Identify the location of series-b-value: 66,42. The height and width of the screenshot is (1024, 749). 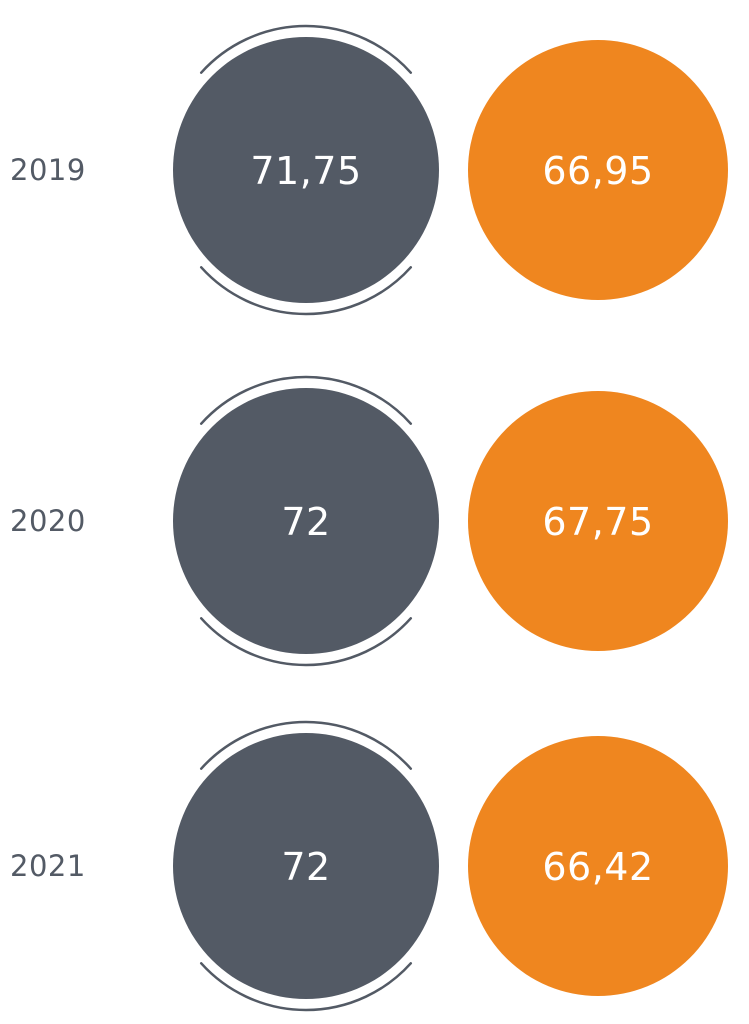
(597, 867).